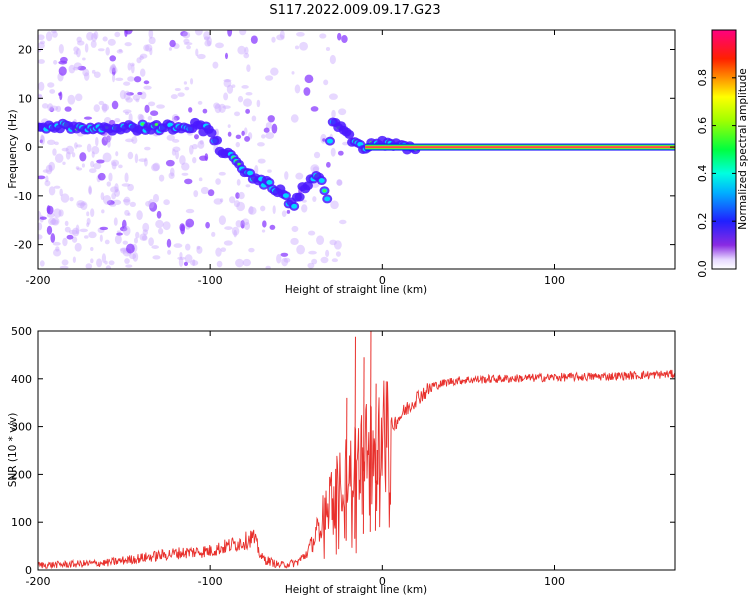 The height and width of the screenshot is (600, 750). Describe the element at coordinates (23, 245) in the screenshot. I see `spectrogram-y-tick-label: -20` at that location.